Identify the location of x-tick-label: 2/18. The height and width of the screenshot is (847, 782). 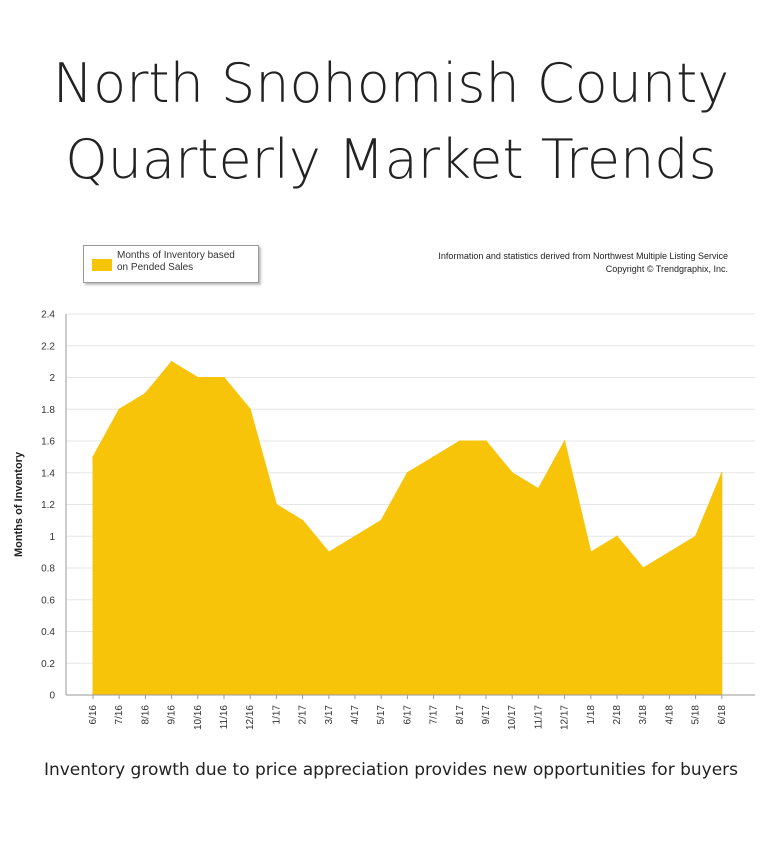
(617, 715).